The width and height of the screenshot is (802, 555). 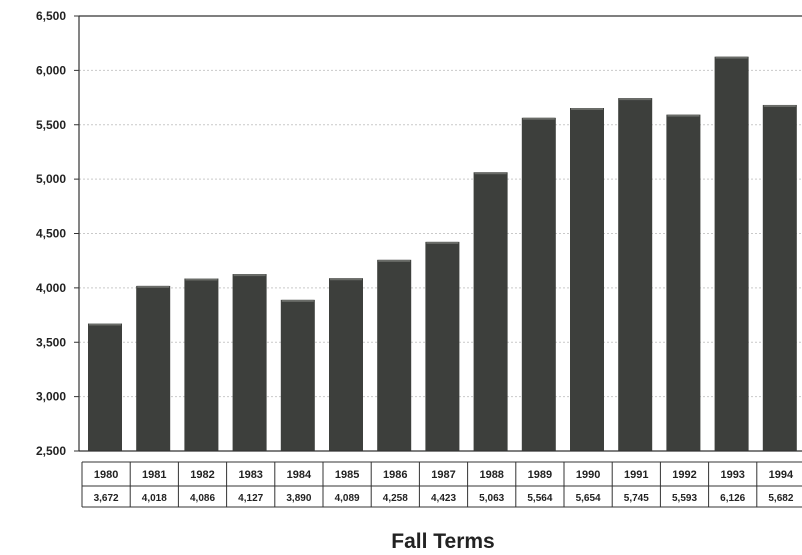 What do you see at coordinates (249, 362) in the screenshot?
I see `bar-1983` at bounding box center [249, 362].